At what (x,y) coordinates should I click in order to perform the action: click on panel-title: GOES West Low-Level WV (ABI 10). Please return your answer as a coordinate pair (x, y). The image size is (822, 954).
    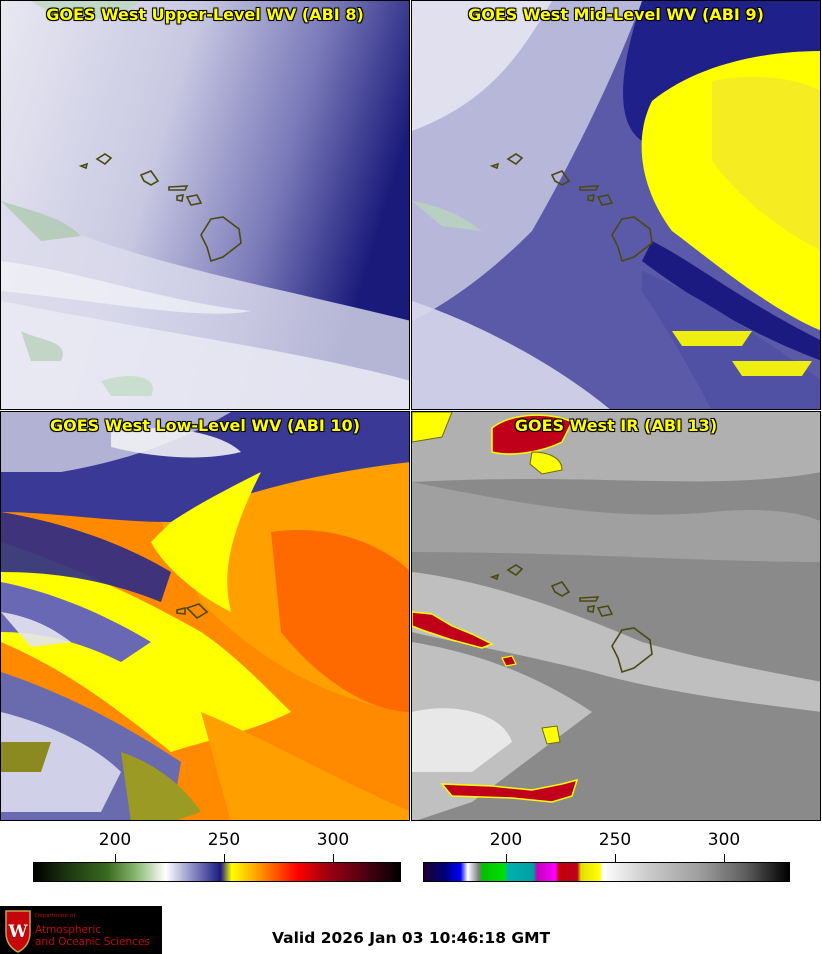
    Looking at the image, I should click on (204, 425).